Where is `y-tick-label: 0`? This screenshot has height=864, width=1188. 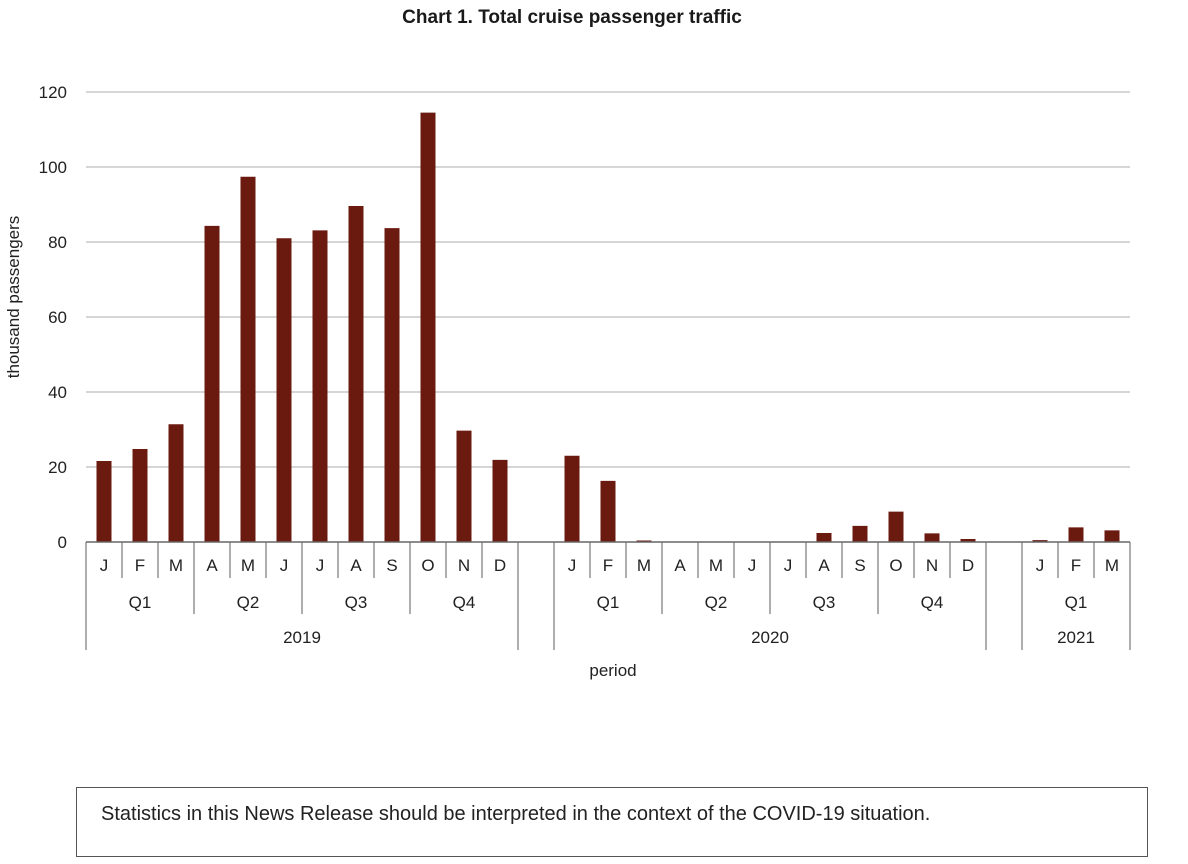 y-tick-label: 0 is located at coordinates (62, 542).